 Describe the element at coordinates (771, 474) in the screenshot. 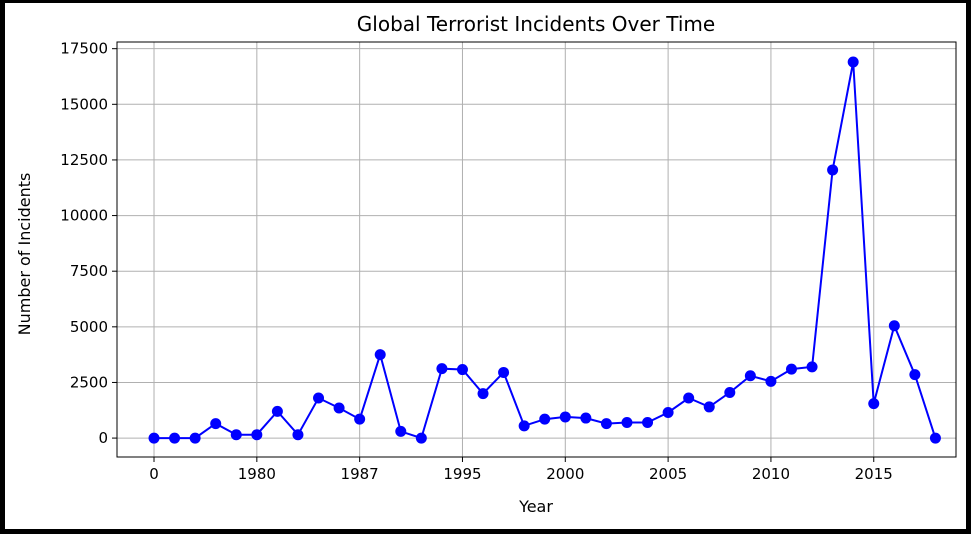

I see `x-tick-label: 2010` at that location.